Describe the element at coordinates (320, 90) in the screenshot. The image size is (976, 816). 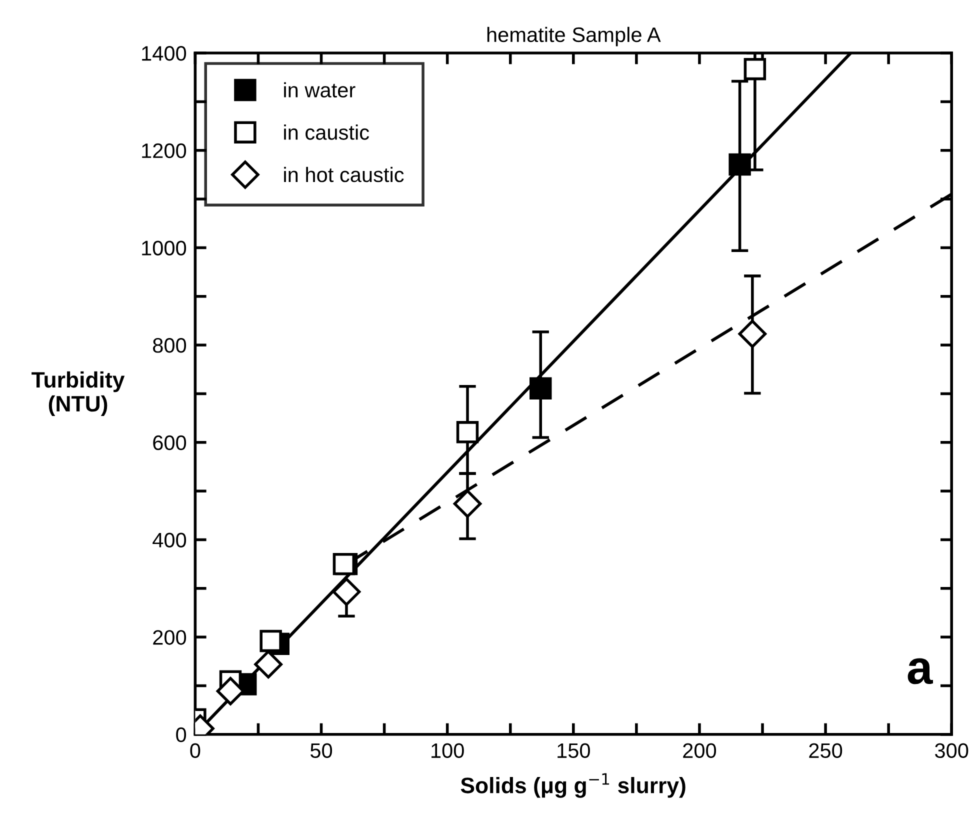
I see `legend-label: in water` at that location.